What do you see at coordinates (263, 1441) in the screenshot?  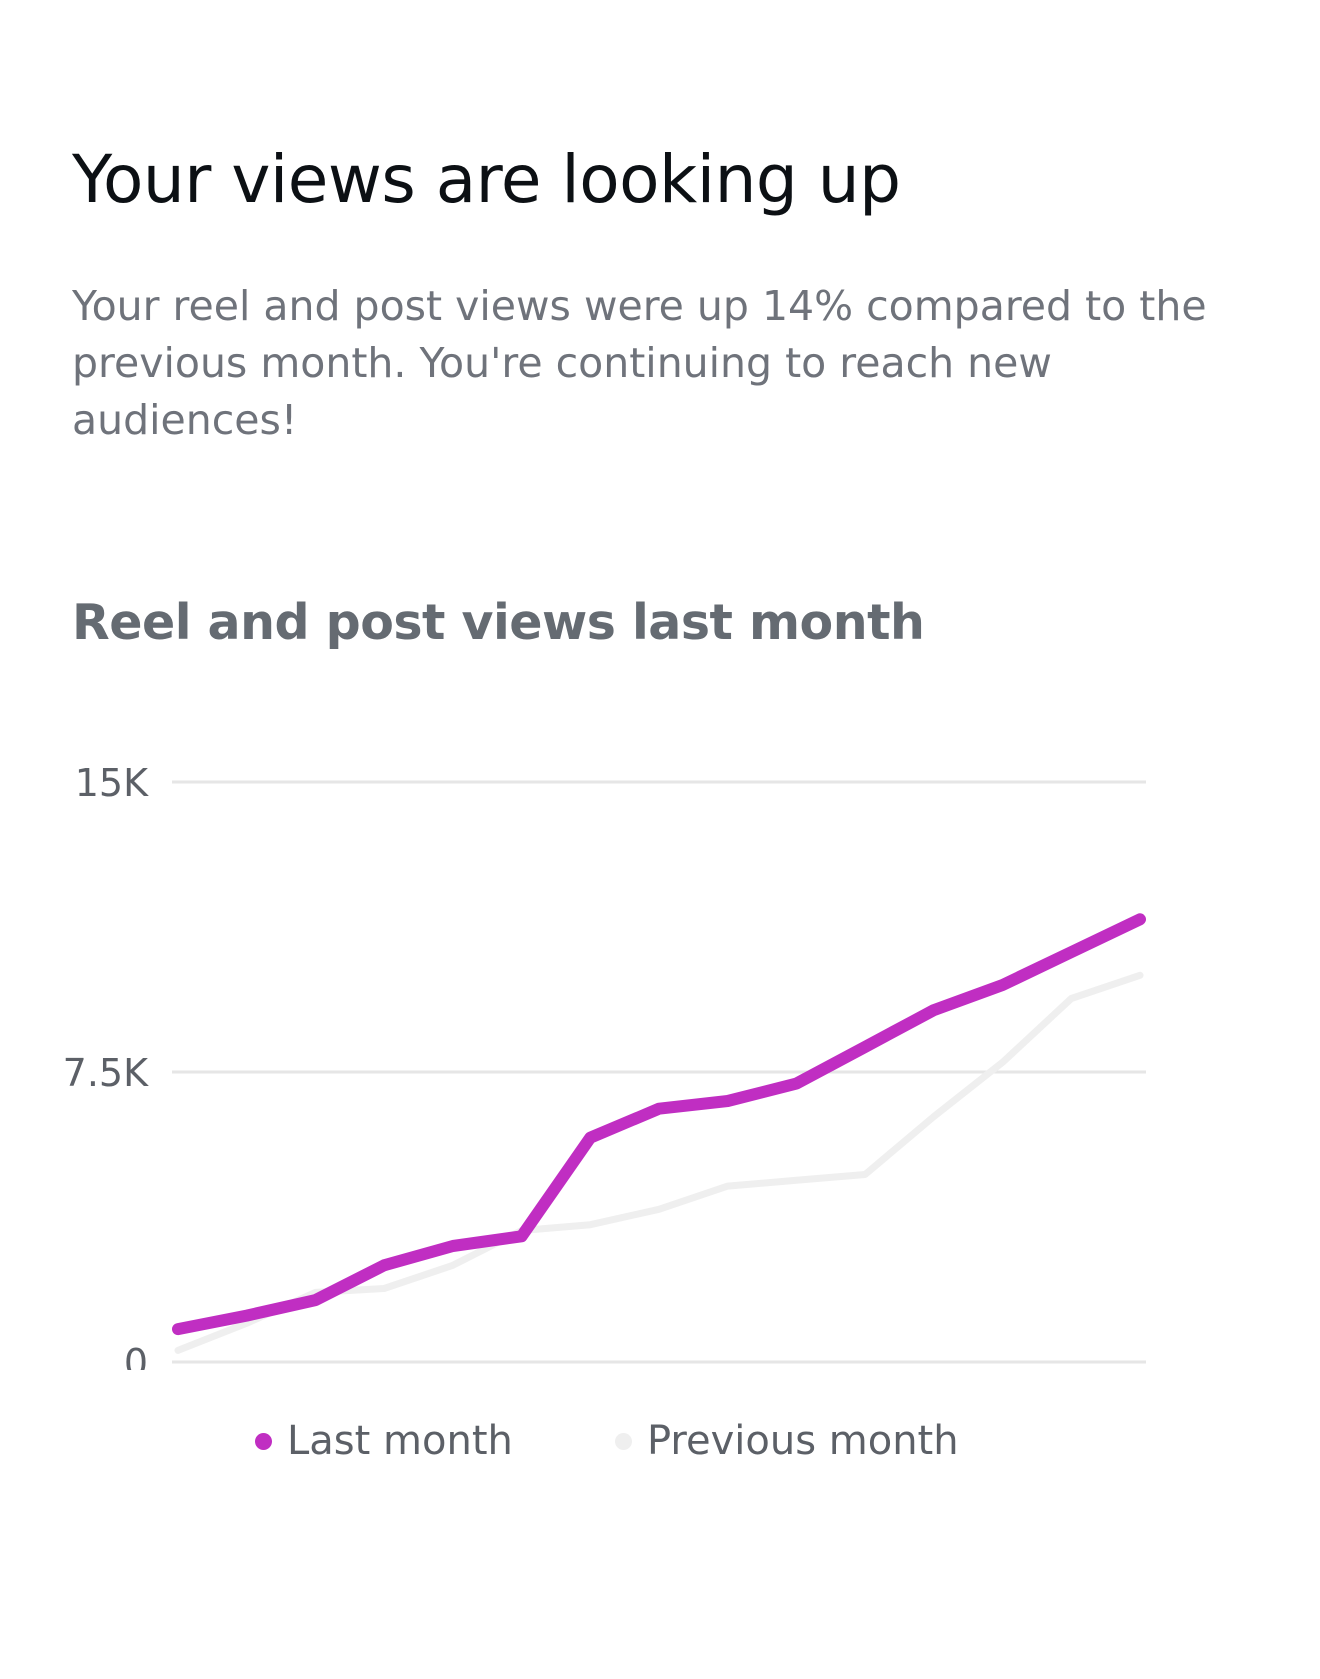 I see `legend-dot-last-month` at bounding box center [263, 1441].